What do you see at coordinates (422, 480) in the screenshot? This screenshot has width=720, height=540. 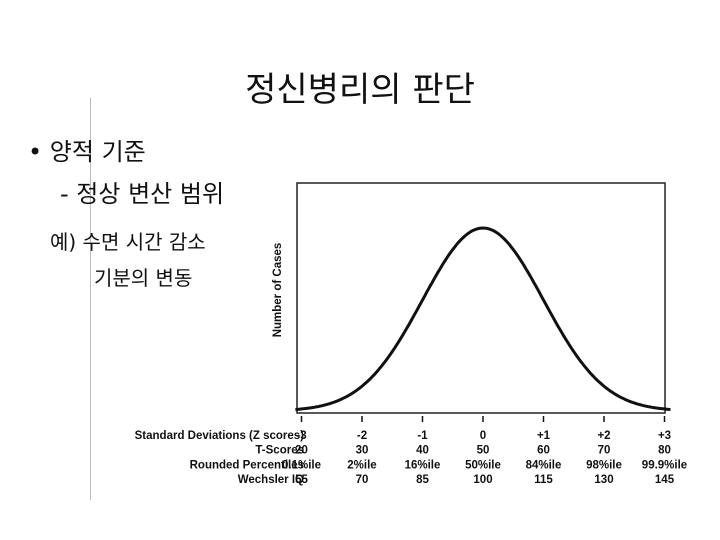 I see `cell: 85` at bounding box center [422, 480].